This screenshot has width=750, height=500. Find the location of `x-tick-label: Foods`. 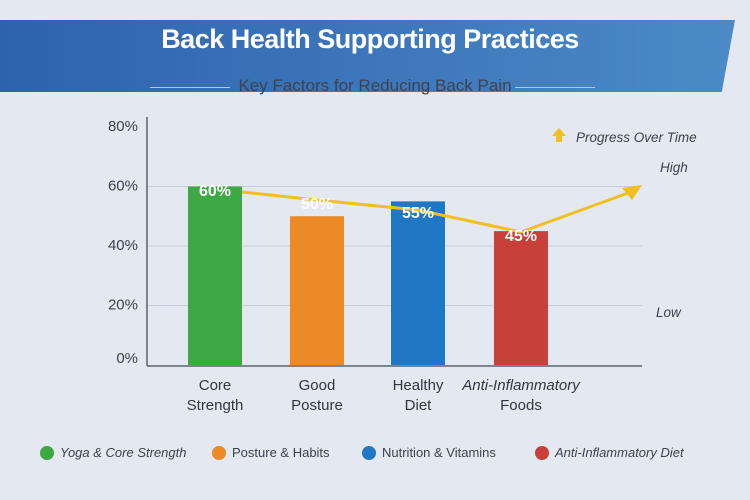

x-tick-label: Foods is located at coordinates (521, 405).